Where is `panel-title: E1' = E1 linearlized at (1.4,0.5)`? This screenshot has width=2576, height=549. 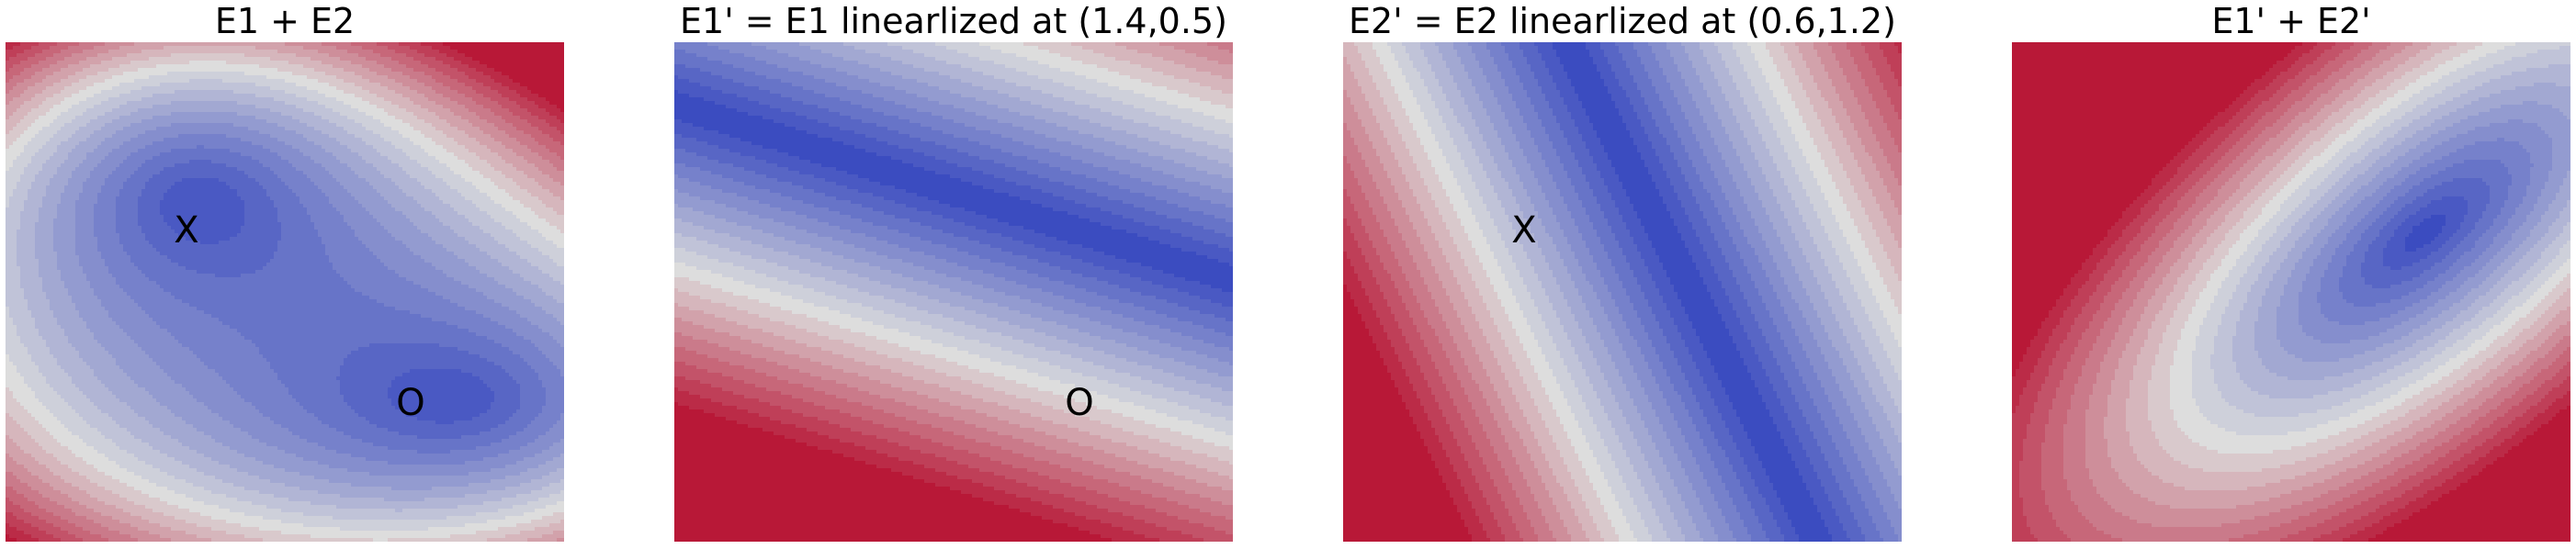
panel-title: E1' = E1 linearlized at (1.4,0.5) is located at coordinates (954, 21).